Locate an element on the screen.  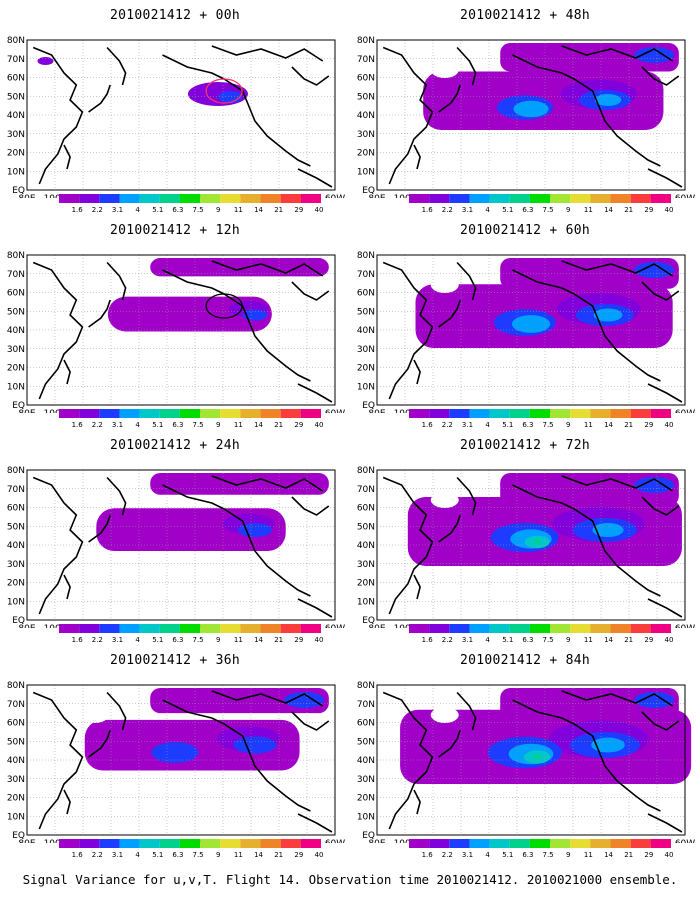
colorbar-label: 21 is located at coordinates (628, 640).